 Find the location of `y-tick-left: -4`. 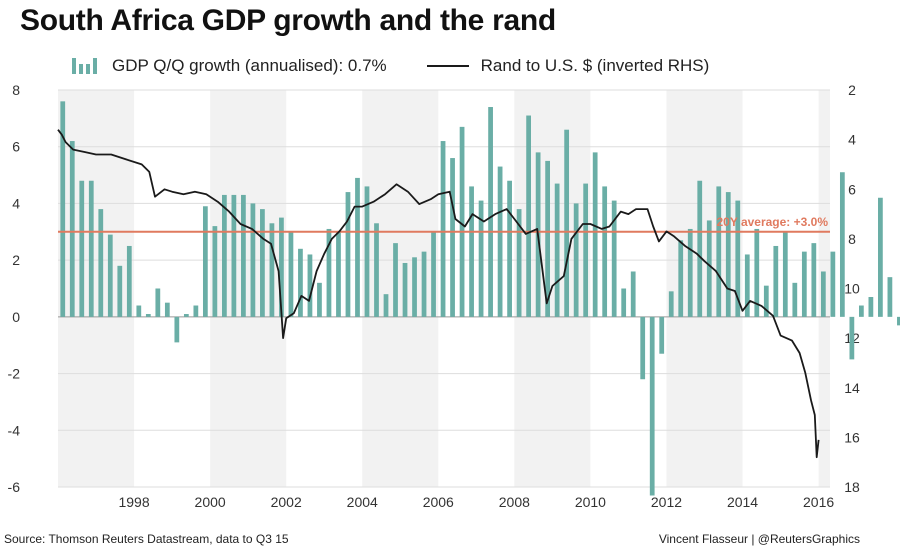

y-tick-left: -4 is located at coordinates (14, 430).